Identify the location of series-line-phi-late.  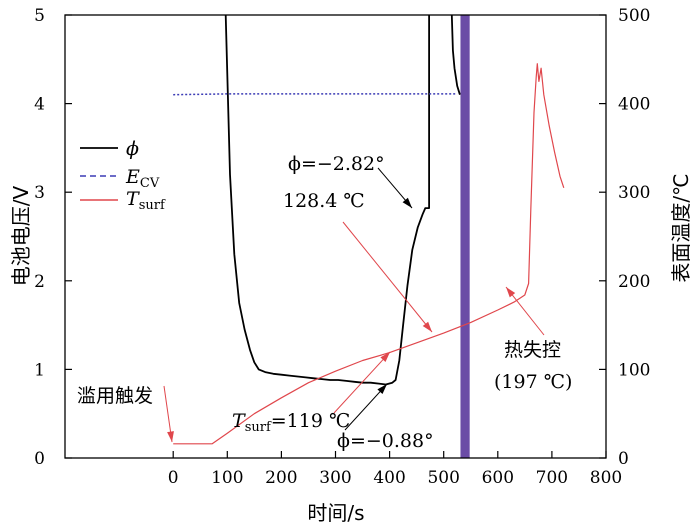
(455, 54).